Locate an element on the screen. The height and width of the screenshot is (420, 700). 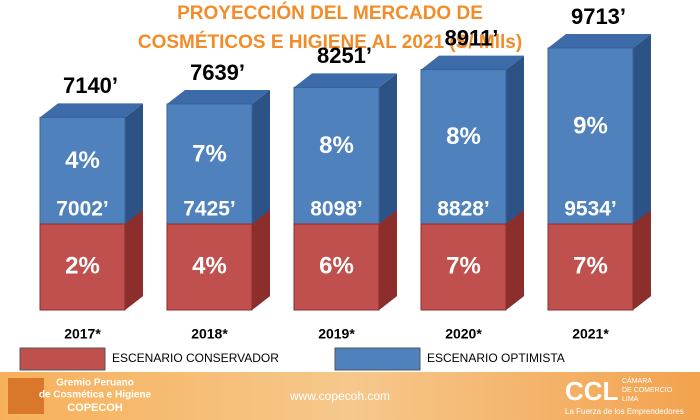
total-label: 7639’ is located at coordinates (217, 72).